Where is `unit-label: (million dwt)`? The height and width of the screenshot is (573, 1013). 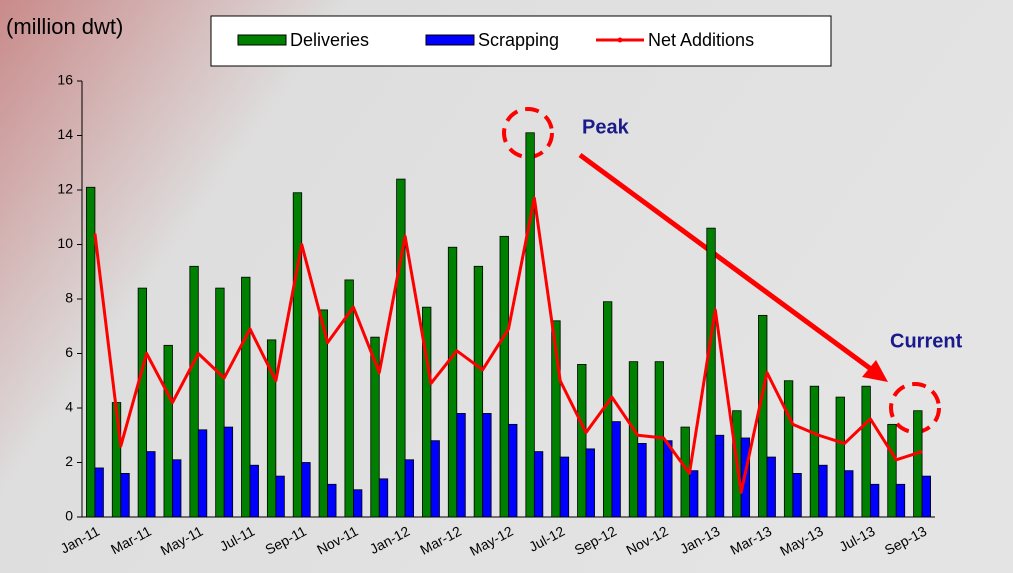
unit-label: (million dwt) is located at coordinates (64, 26).